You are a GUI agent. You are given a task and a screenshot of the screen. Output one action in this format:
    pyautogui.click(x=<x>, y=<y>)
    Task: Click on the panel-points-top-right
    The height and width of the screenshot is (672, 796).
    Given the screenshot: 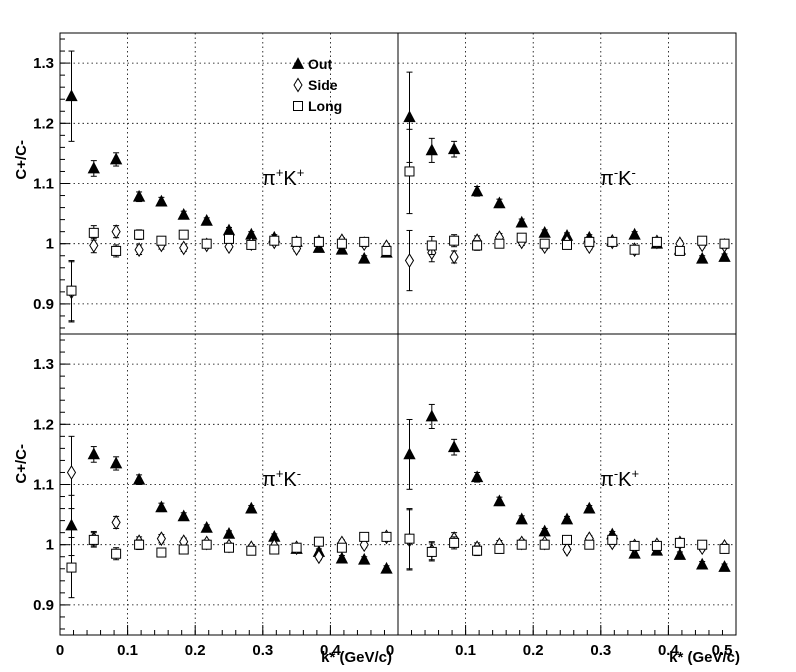 What is the action you would take?
    pyautogui.click(x=567, y=181)
    